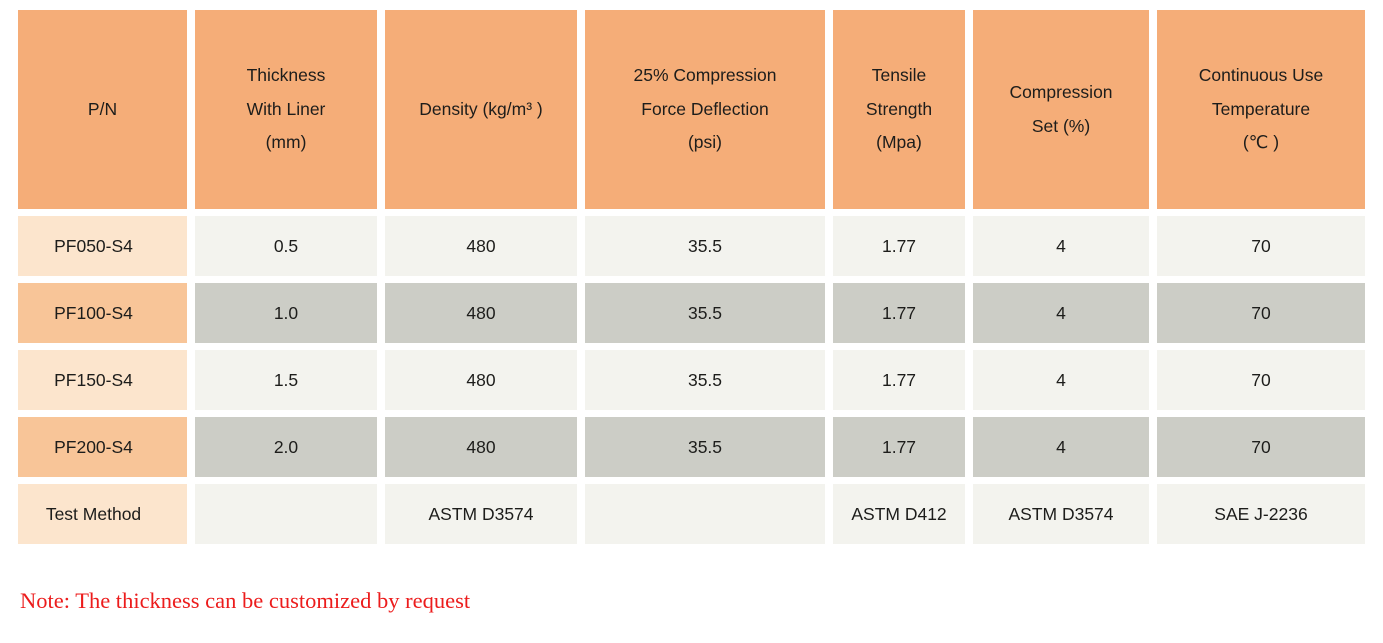 Image resolution: width=1383 pixels, height=643 pixels. What do you see at coordinates (705, 109) in the screenshot?
I see `header-cell-compression-force-deflection: 25% Compression Force Deflection (psi)` at bounding box center [705, 109].